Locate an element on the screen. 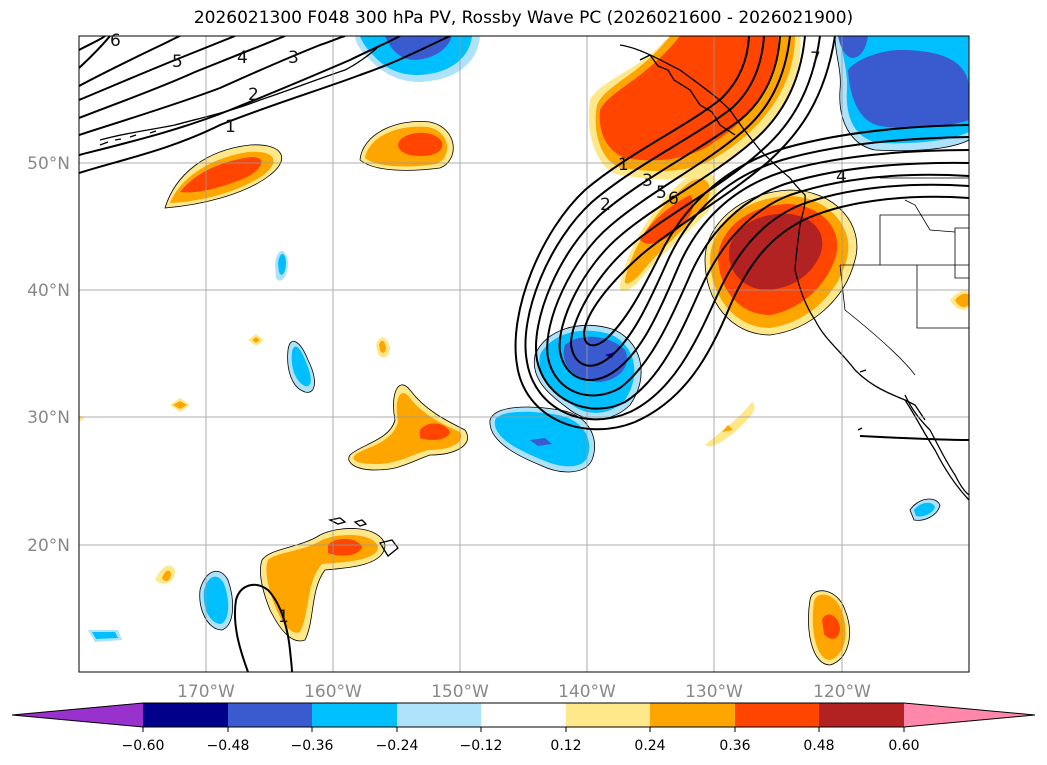 The width and height of the screenshot is (1047, 765). colorbar-extend-high is located at coordinates (969, 715).